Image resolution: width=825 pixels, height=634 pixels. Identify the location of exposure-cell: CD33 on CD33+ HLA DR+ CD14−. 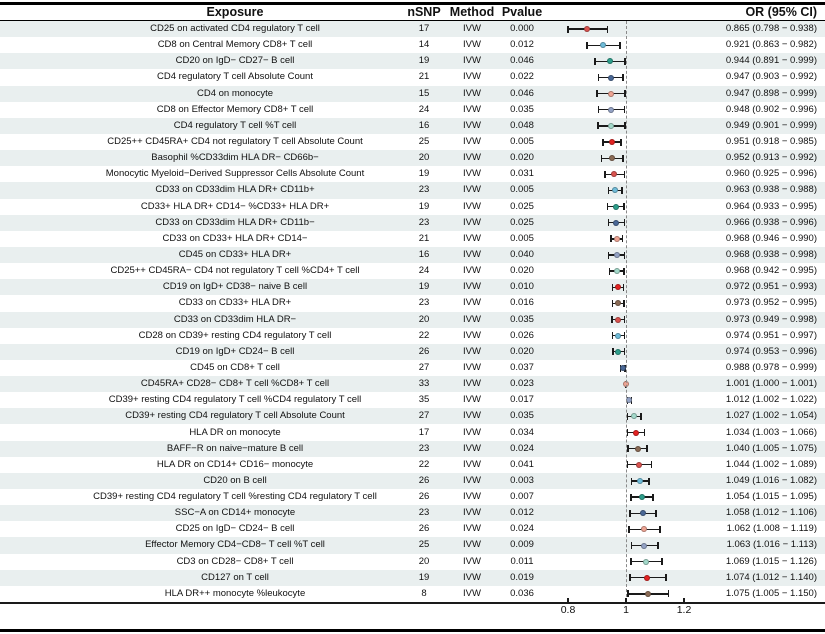
(235, 238).